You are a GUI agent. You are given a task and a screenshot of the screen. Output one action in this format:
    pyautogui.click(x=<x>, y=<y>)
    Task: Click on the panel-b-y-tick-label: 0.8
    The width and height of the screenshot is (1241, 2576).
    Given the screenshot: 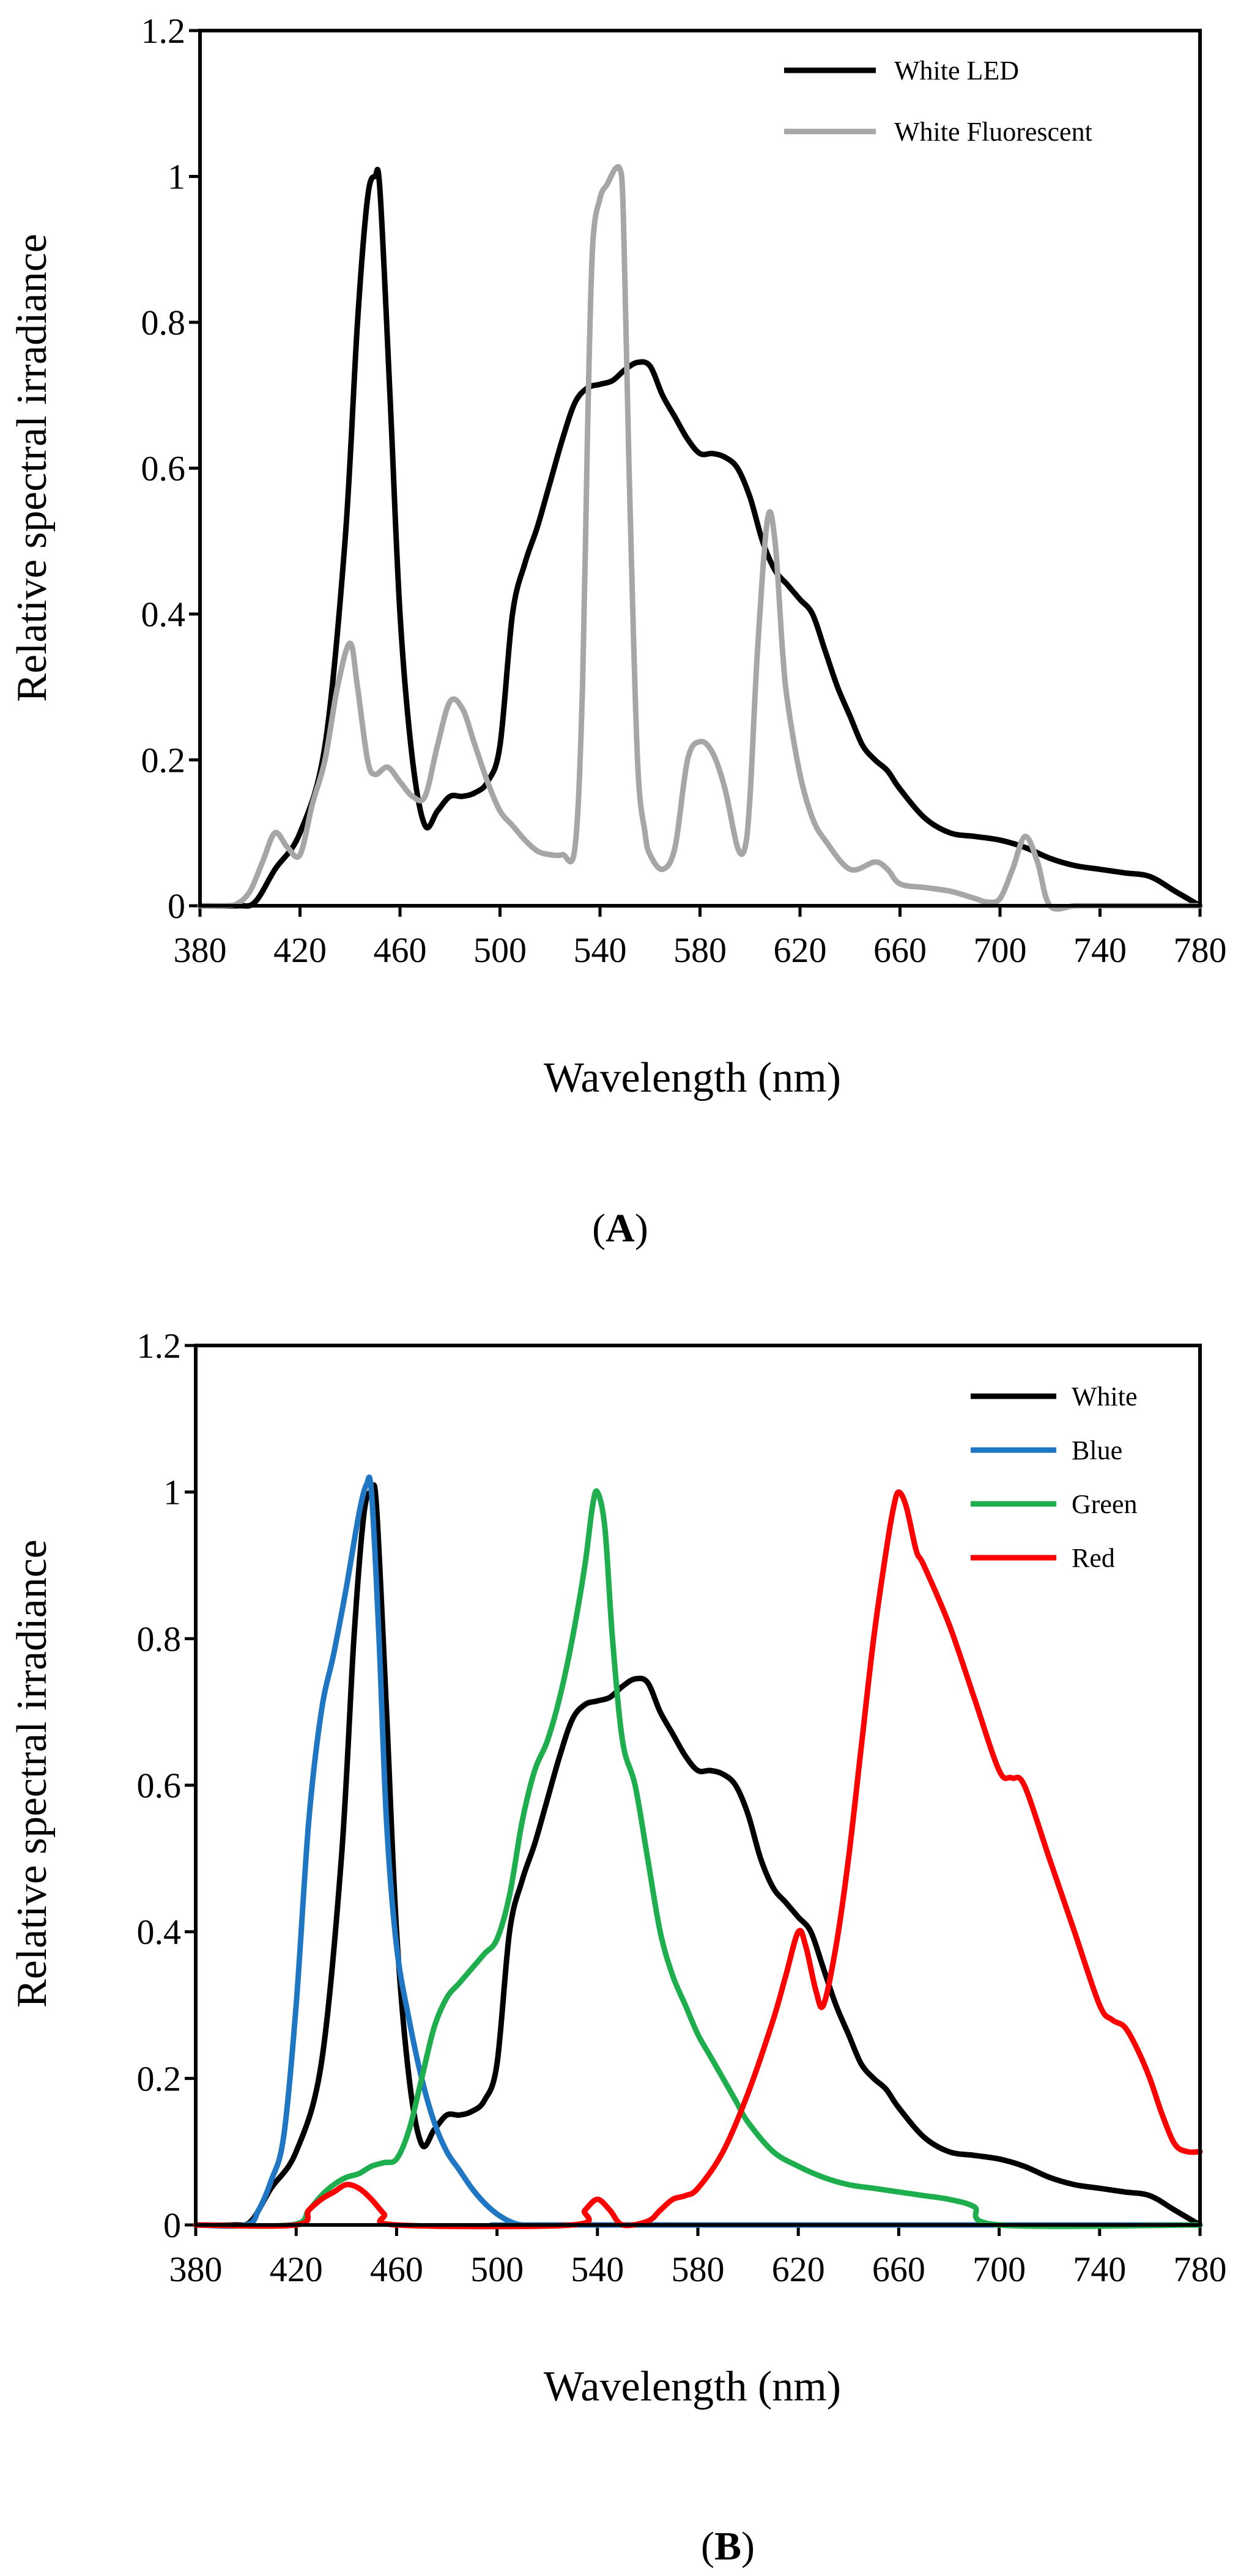 What is the action you would take?
    pyautogui.click(x=159, y=1639)
    